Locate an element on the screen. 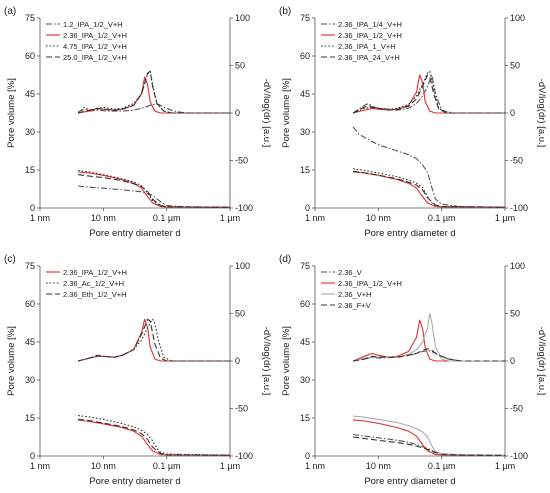 This screenshot has height=493, width=550. panel-label: (a) is located at coordinates (10, 11).